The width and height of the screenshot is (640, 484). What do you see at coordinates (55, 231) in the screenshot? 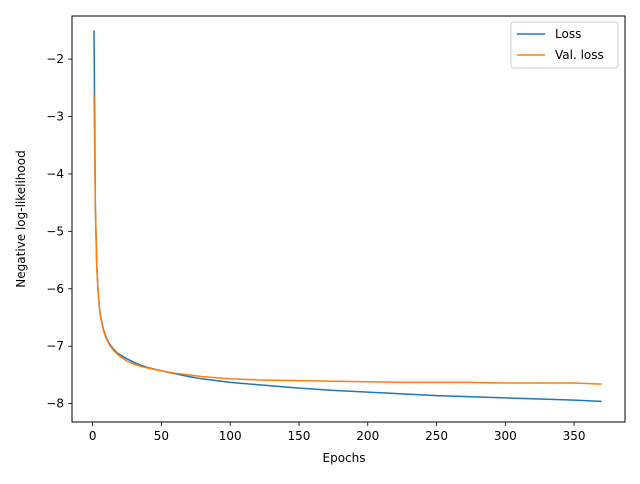
I see `y-tick-label: −5` at bounding box center [55, 231].